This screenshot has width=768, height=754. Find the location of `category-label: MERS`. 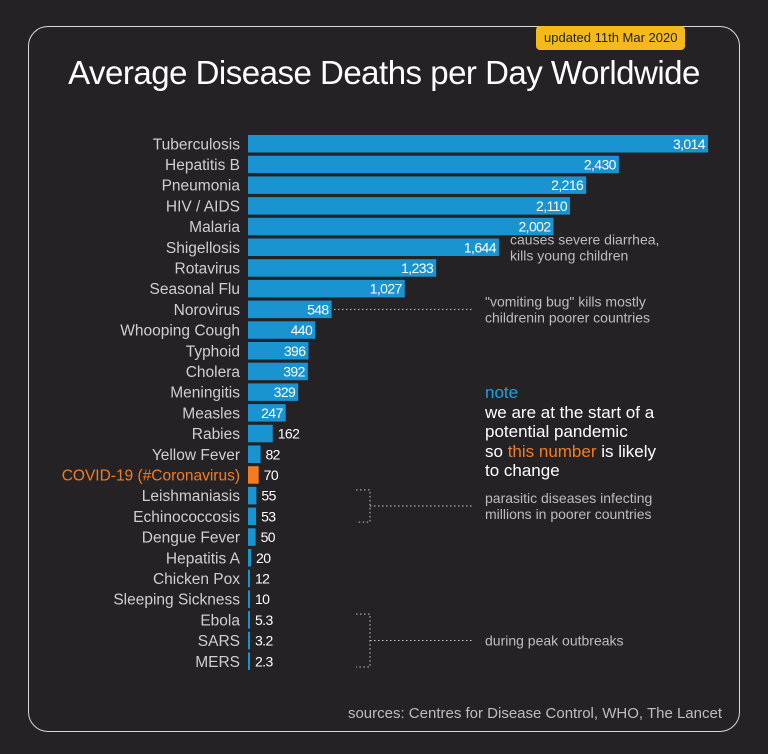

category-label: MERS is located at coordinates (217, 662).